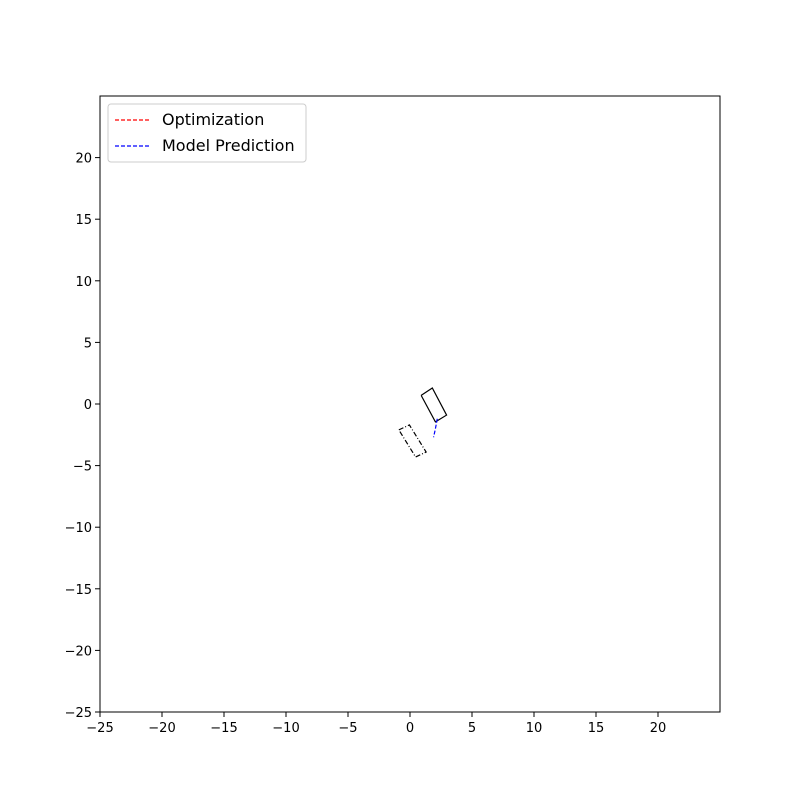 The image size is (800, 800). What do you see at coordinates (78, 590) in the screenshot?
I see `y-tick-label: −15` at bounding box center [78, 590].